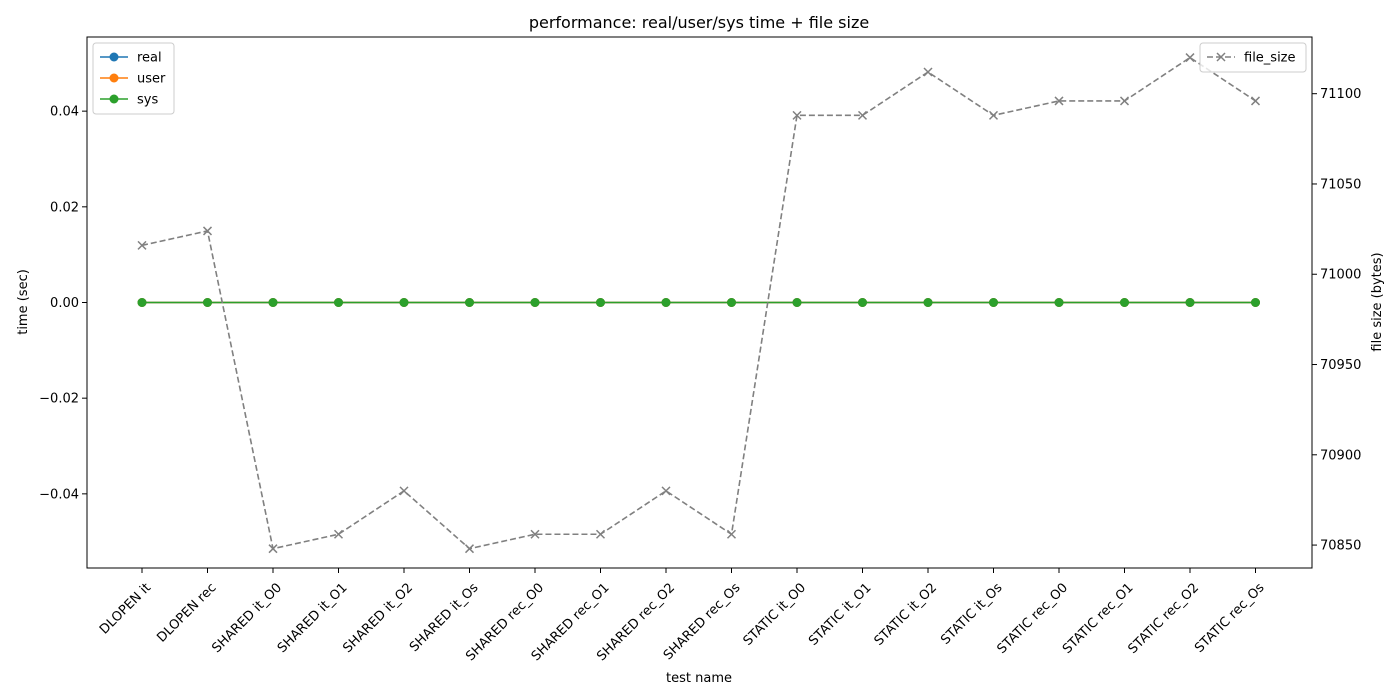 The height and width of the screenshot is (700, 1400). What do you see at coordinates (1270, 58) in the screenshot?
I see `legend-label: file_size` at bounding box center [1270, 58].